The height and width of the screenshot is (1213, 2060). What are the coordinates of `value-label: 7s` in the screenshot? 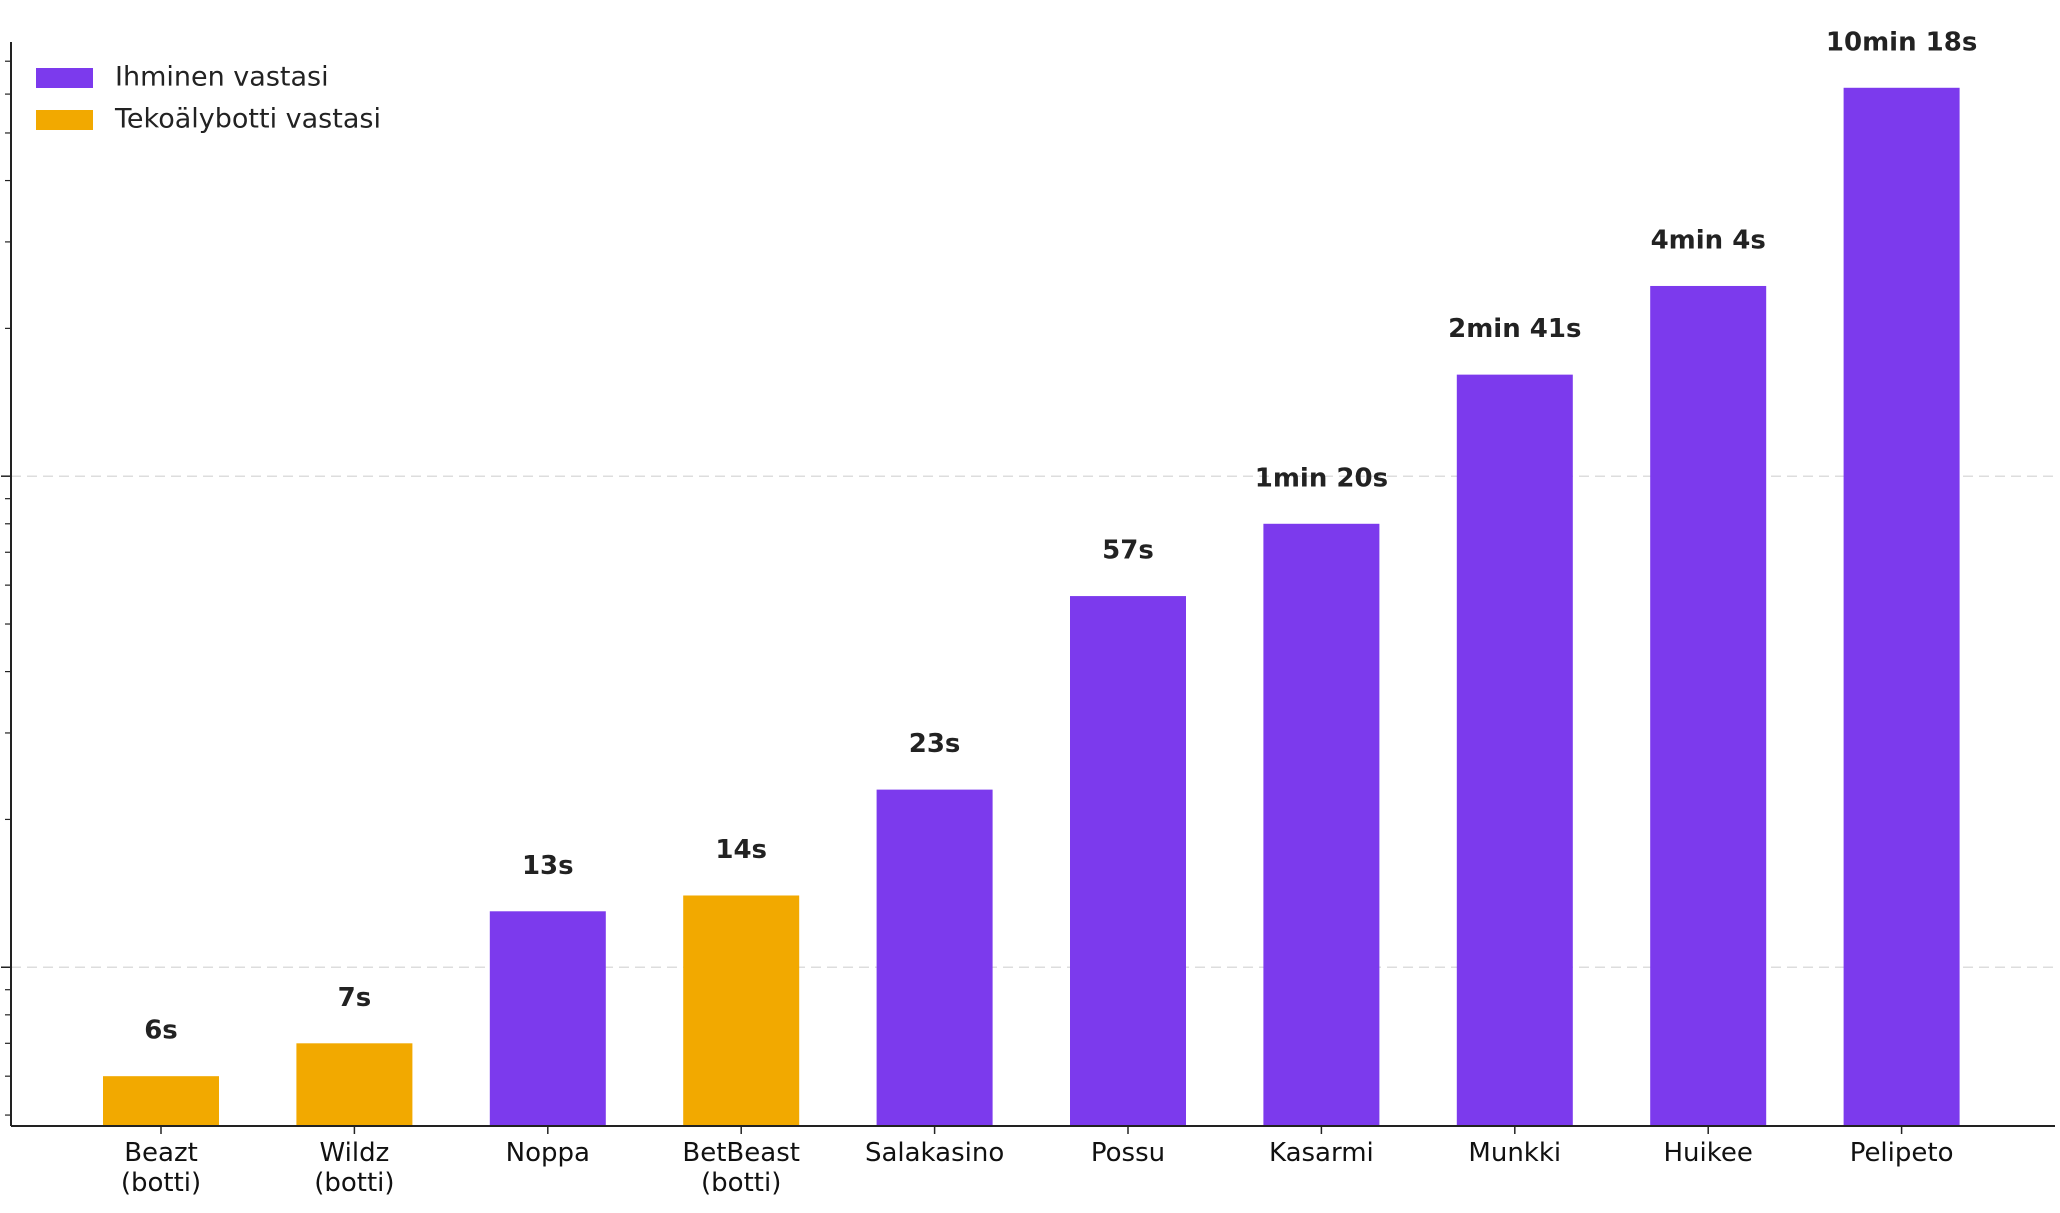 It's located at (355, 998).